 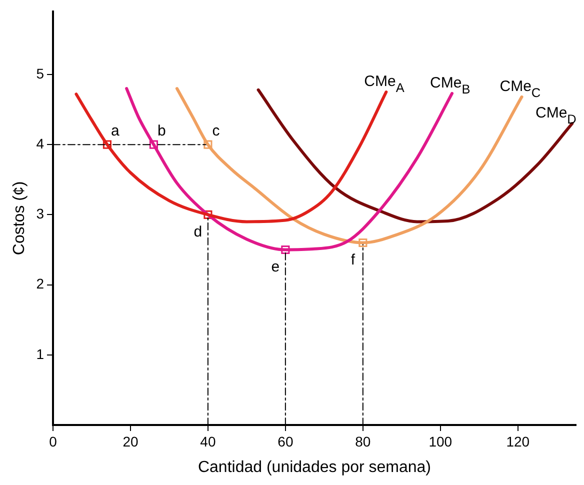 What do you see at coordinates (115, 131) in the screenshot?
I see `annotation: a` at bounding box center [115, 131].